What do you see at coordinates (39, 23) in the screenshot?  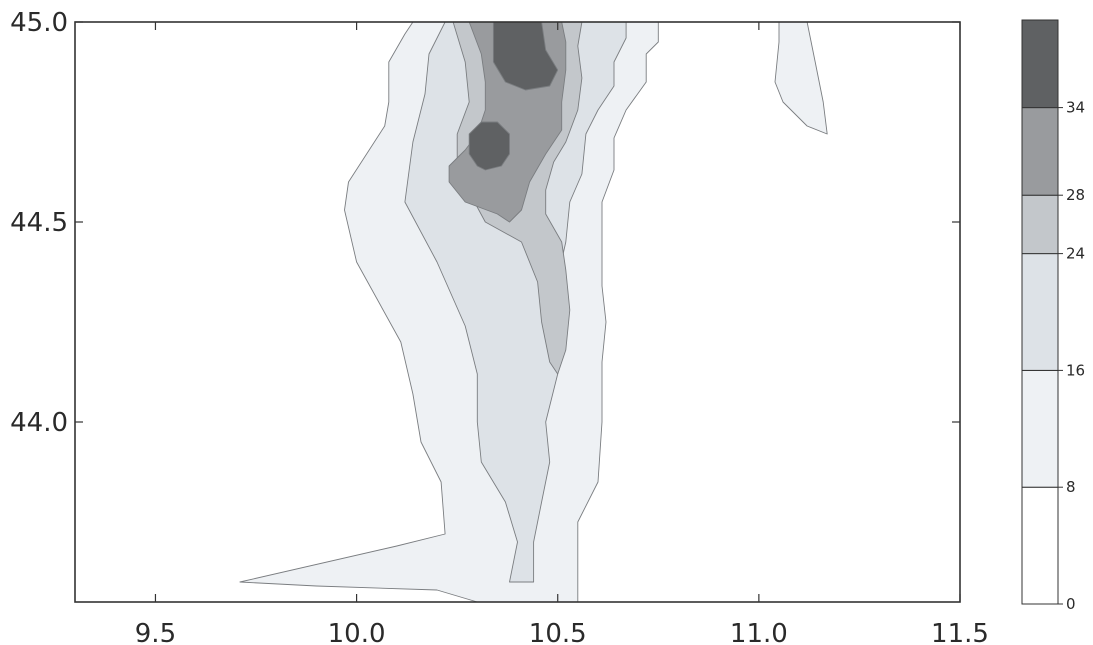 I see `y-tick-label-45.0: 45.0` at bounding box center [39, 23].